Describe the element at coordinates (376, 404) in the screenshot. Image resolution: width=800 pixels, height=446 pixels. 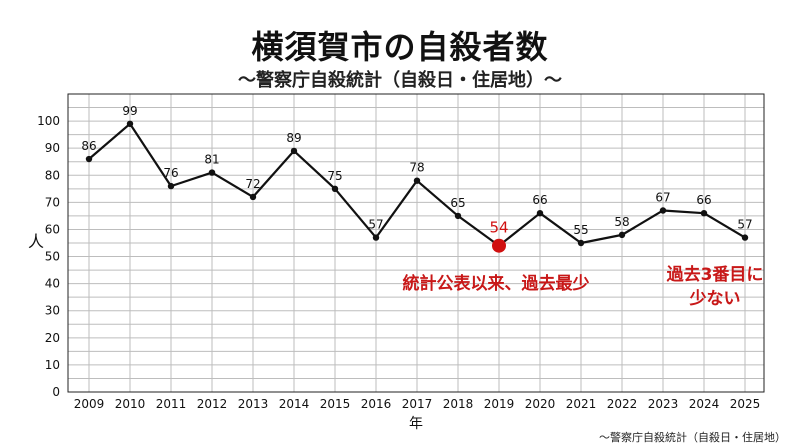
I see `x-tick-label: 2016` at that location.